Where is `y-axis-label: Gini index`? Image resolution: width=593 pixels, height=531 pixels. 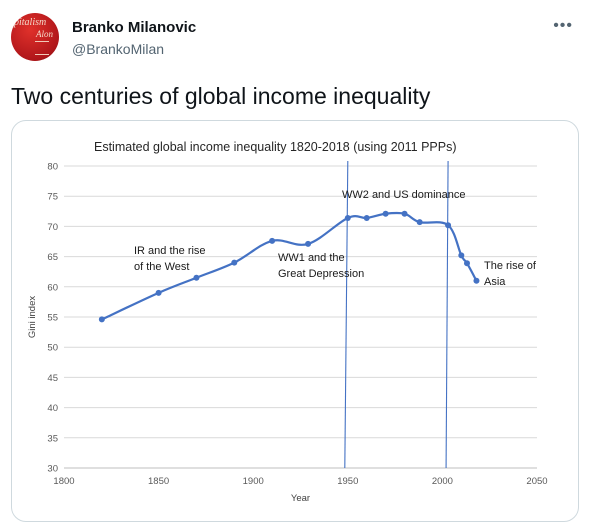 y-axis-label: Gini index is located at coordinates (32, 317).